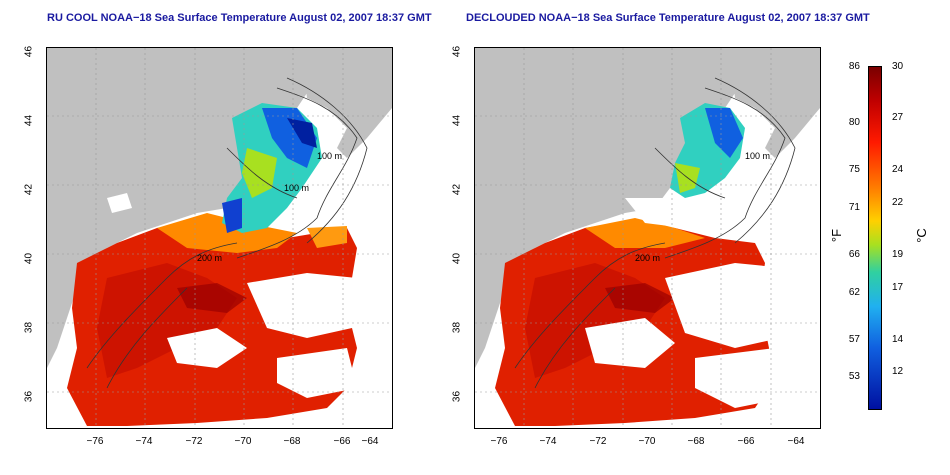  What do you see at coordinates (898, 254) in the screenshot?
I see `c-tick-label: 19` at bounding box center [898, 254].